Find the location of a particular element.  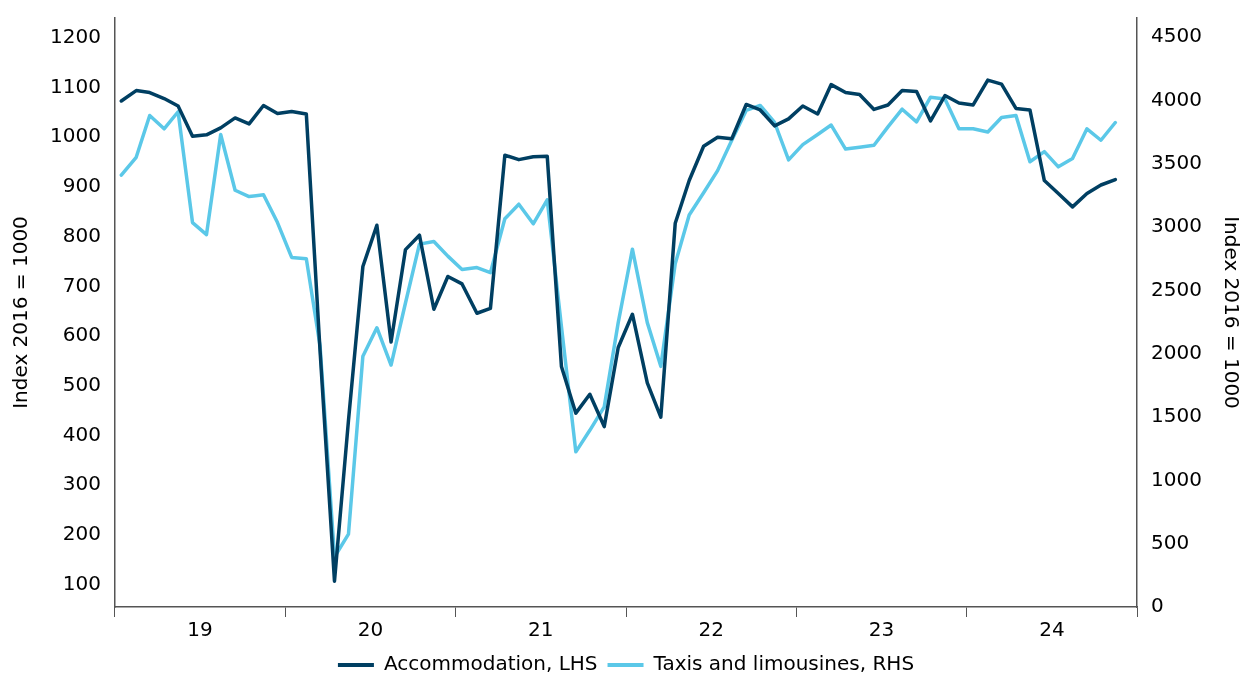

x-tick-label: 24 is located at coordinates (1052, 629).